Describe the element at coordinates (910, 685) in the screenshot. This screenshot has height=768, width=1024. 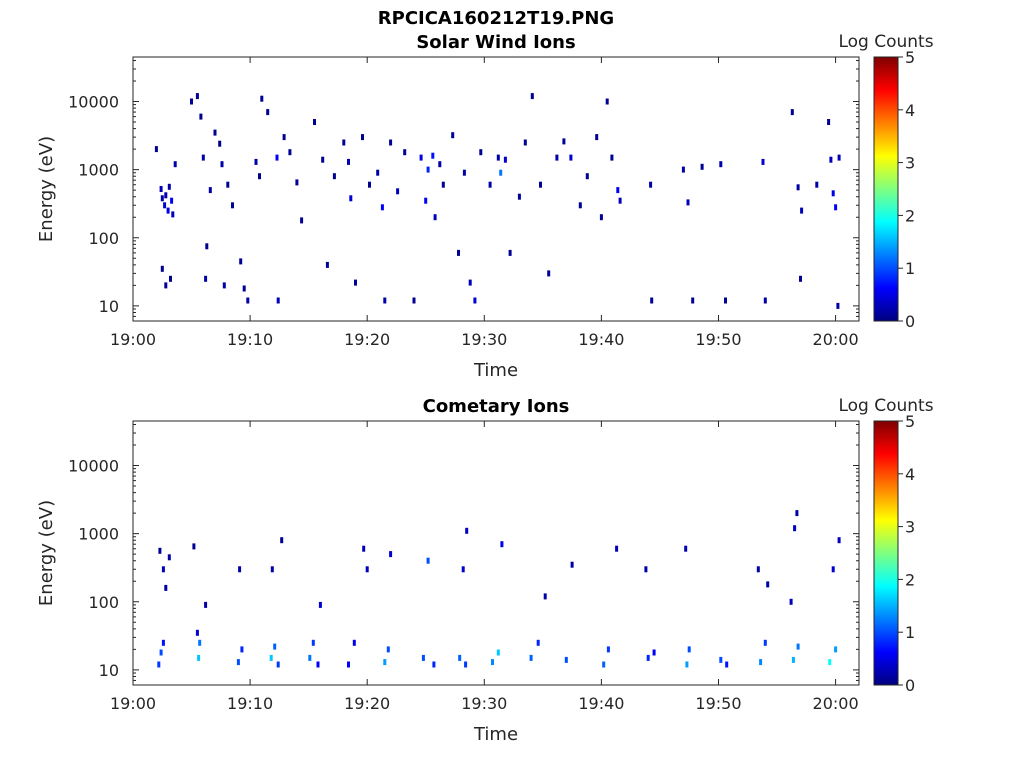
I see `colorbar-tick-label: 0` at that location.